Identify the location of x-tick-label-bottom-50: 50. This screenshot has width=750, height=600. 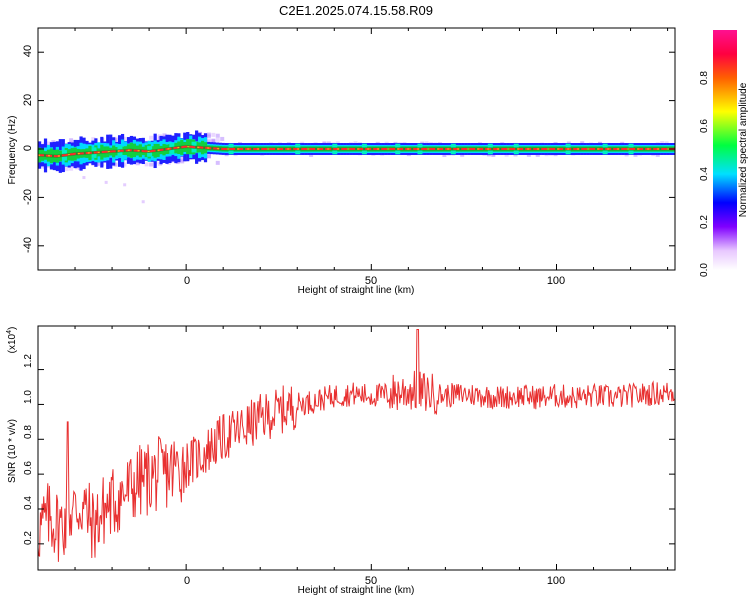
(371, 581).